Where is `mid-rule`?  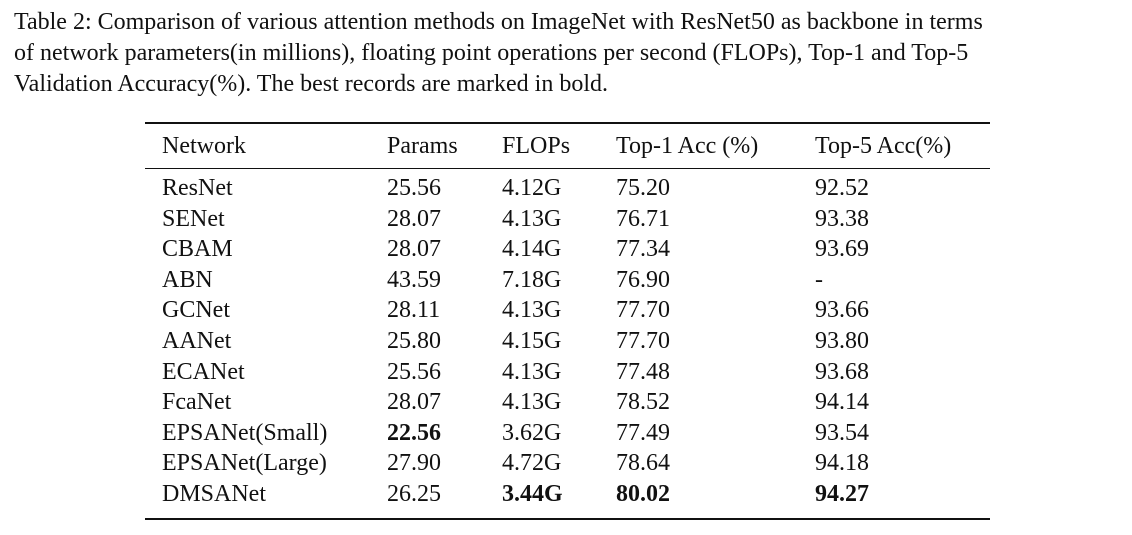 mid-rule is located at coordinates (567, 168).